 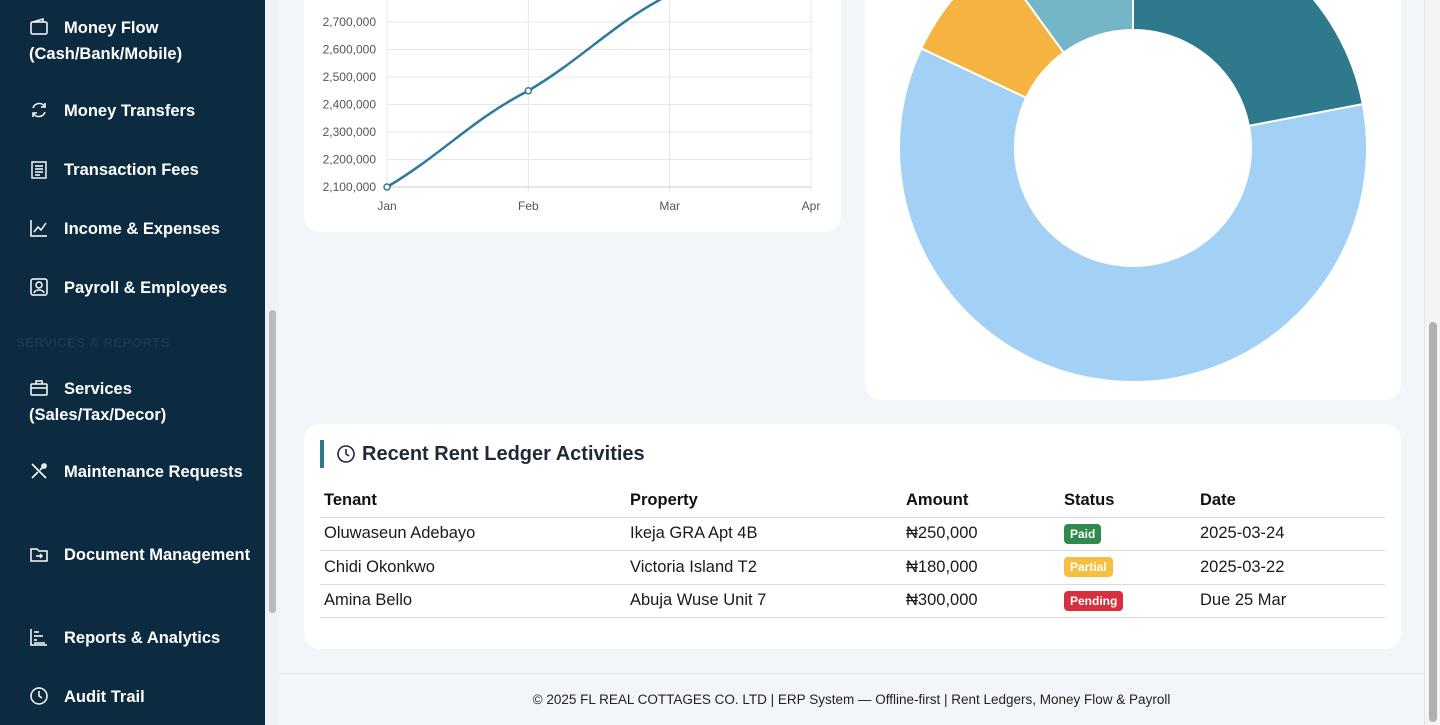 What do you see at coordinates (153, 472) in the screenshot?
I see `sidebar-item-label: Maintenance Requests` at bounding box center [153, 472].